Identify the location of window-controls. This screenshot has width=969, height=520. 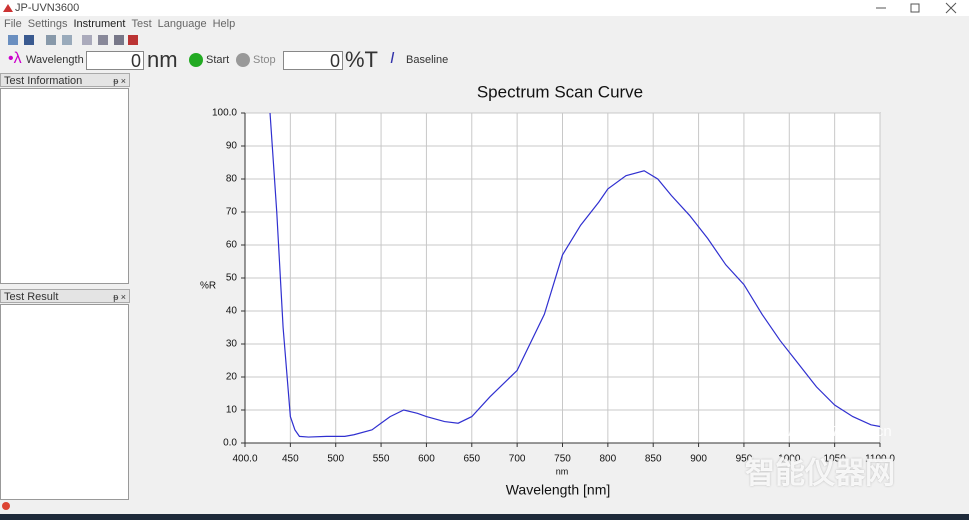
(917, 8).